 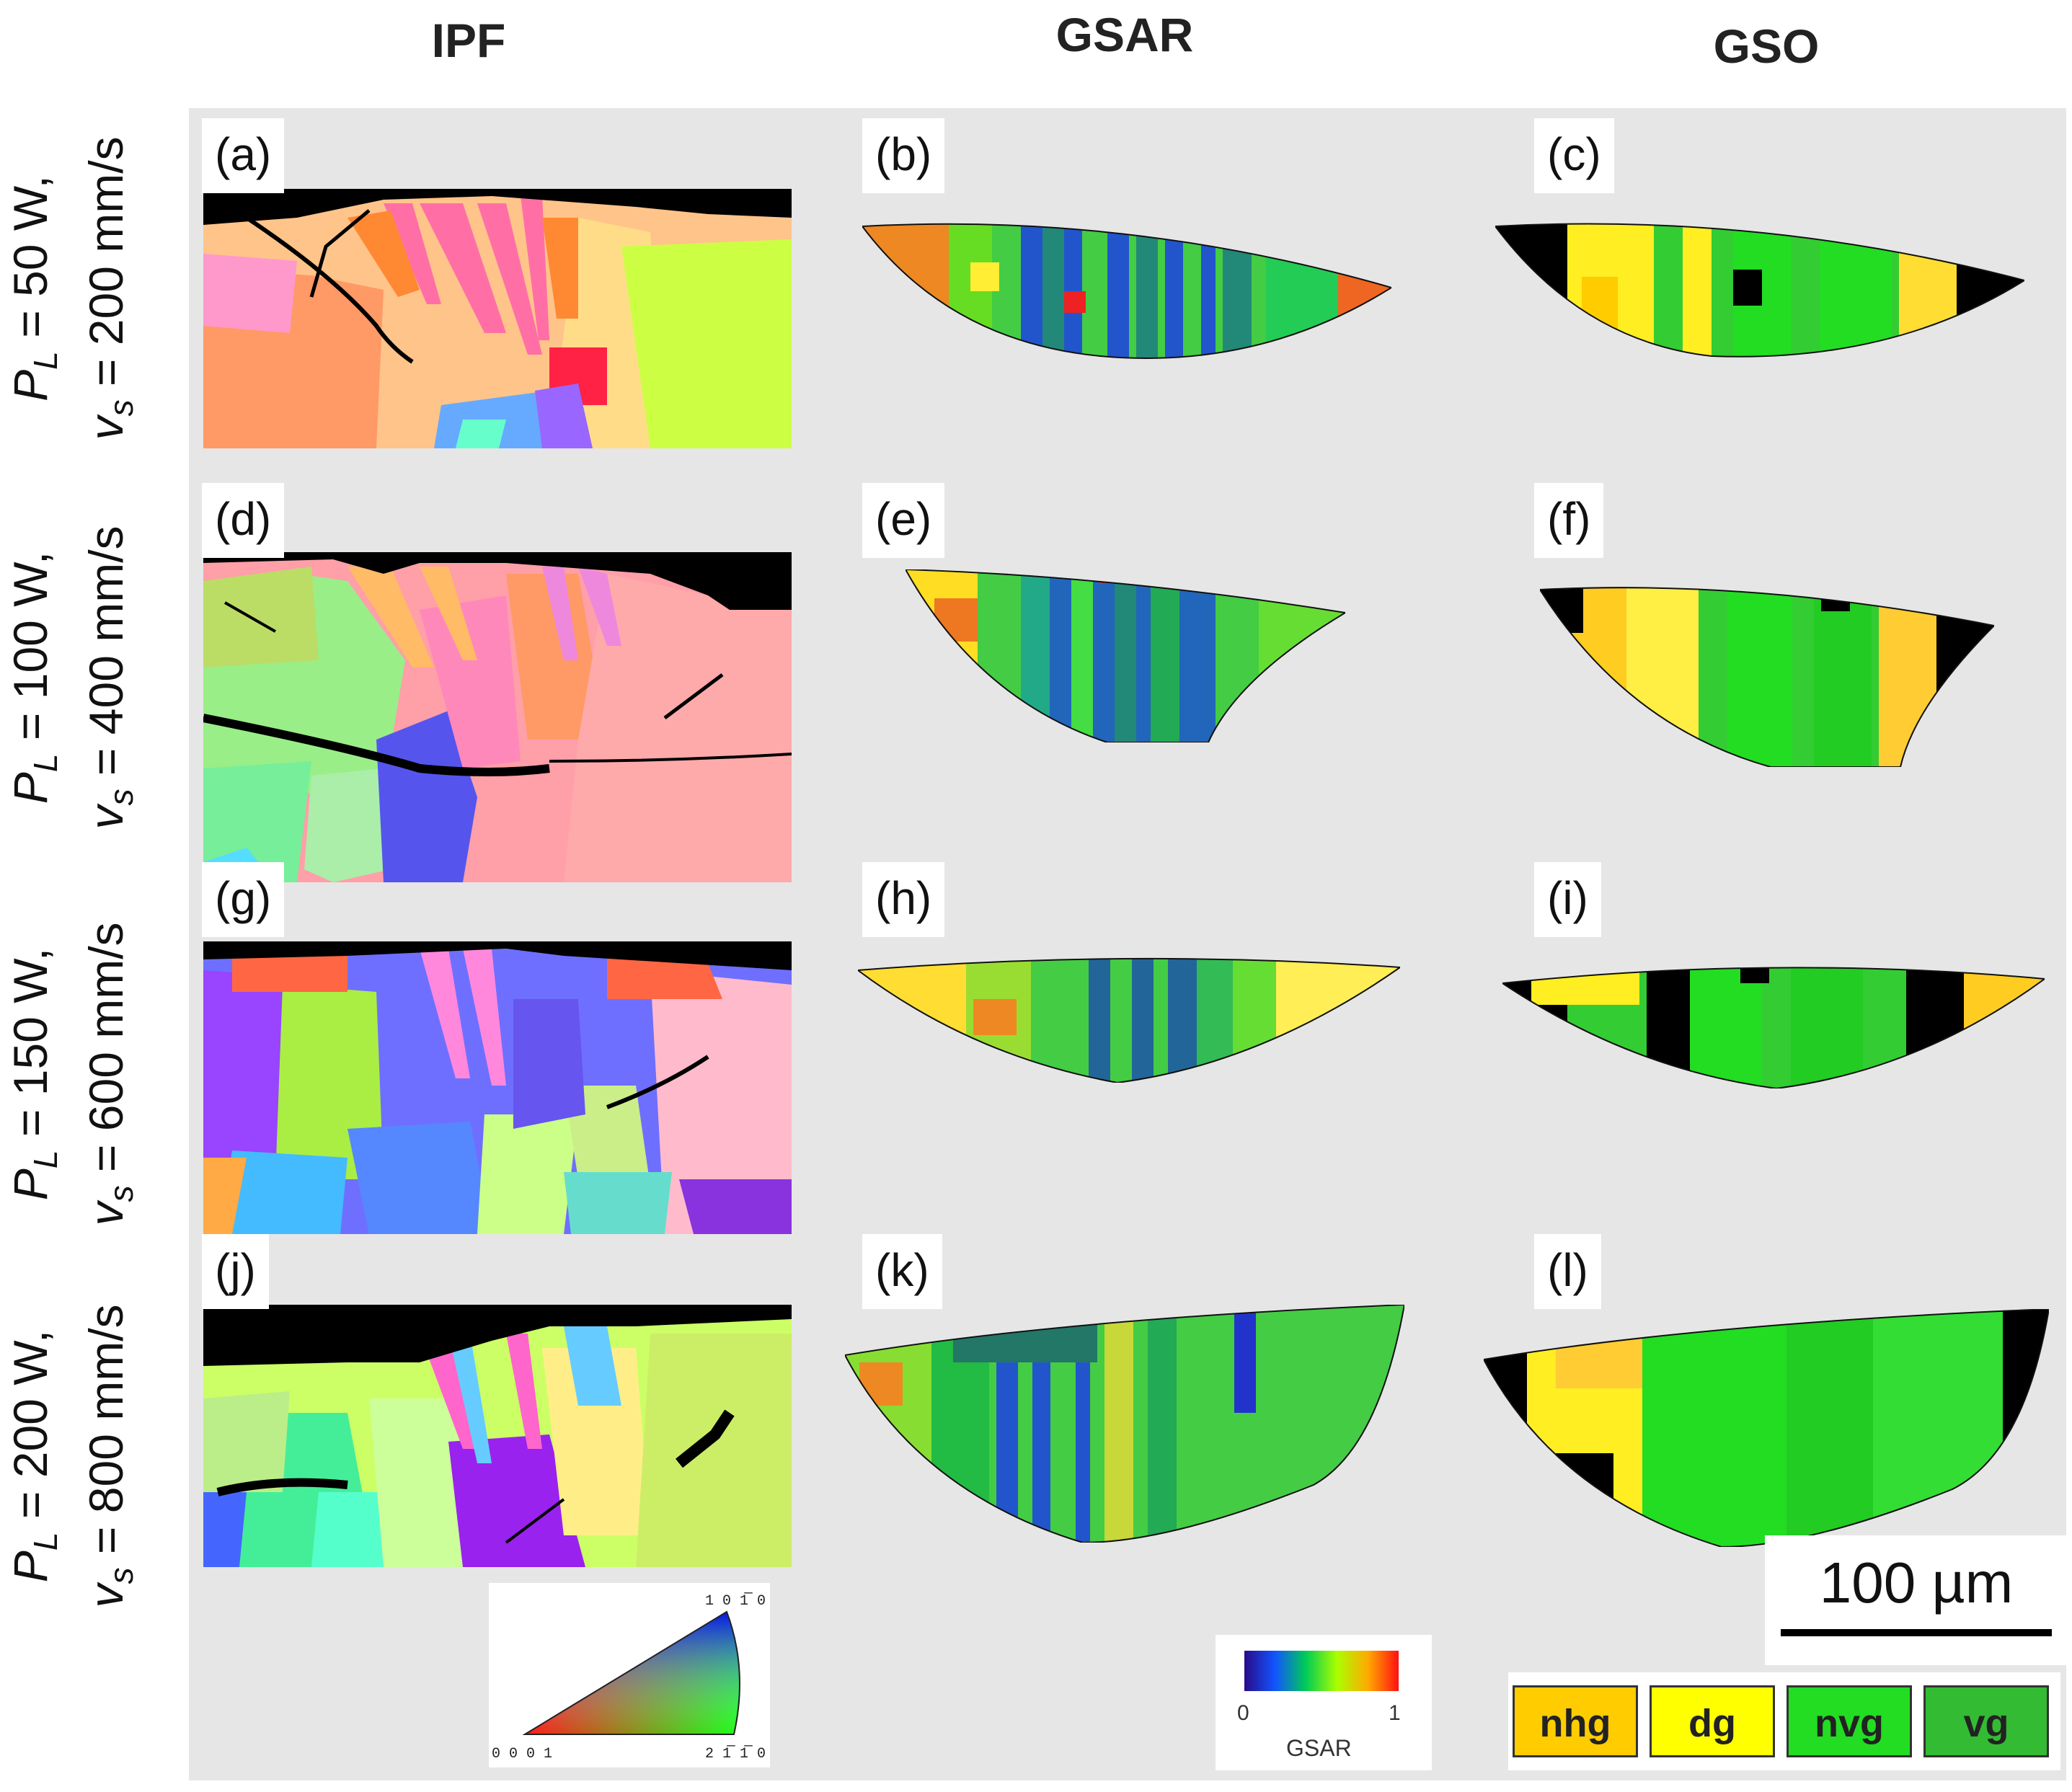 What do you see at coordinates (498, 717) in the screenshot?
I see `ipf-map-d` at bounding box center [498, 717].